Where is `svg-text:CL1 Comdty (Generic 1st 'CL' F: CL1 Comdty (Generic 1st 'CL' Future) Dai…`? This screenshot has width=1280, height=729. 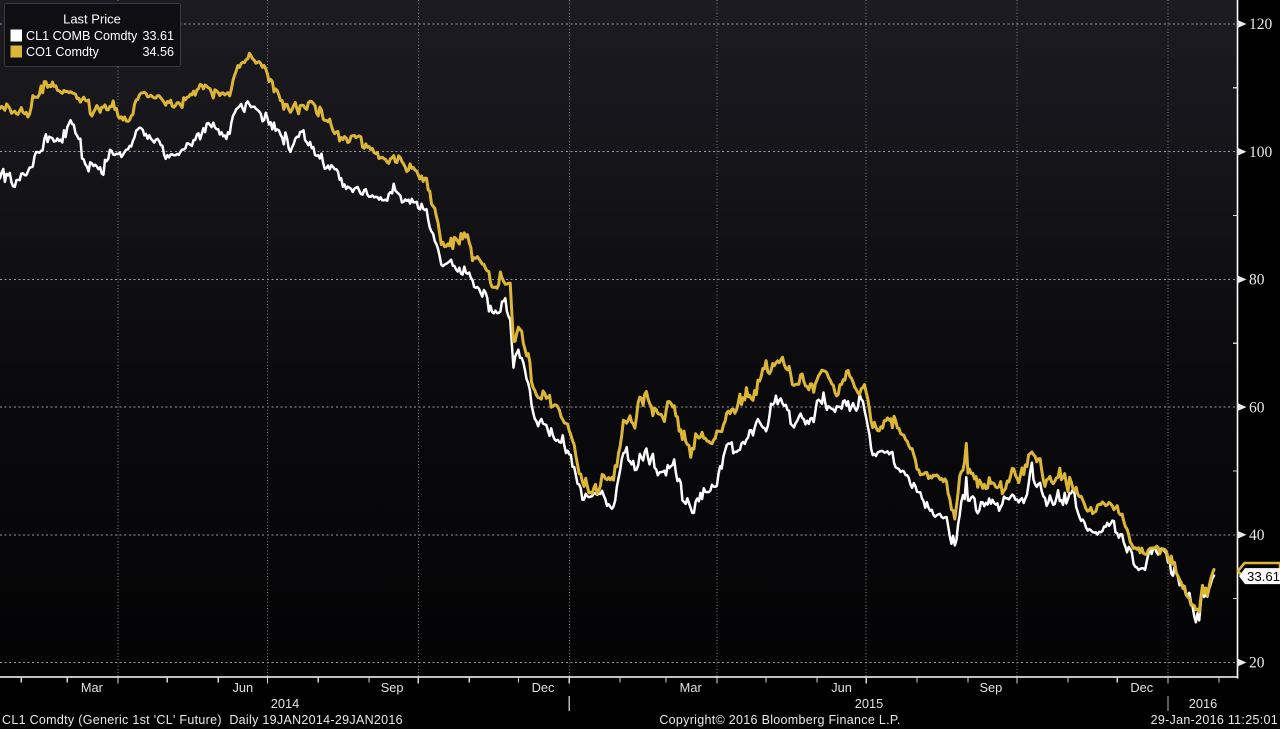 svg-text:CL1 Comdty (Generic 1st 'CL' F: CL1 Comdty (Generic 1st 'CL' Future) Dai… is located at coordinates (202, 720).